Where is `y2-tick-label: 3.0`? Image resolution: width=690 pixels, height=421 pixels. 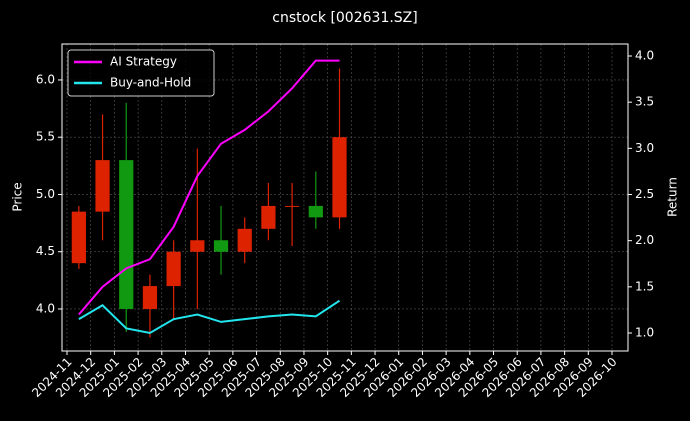
y2-tick-label: 3.0 is located at coordinates (644, 148).